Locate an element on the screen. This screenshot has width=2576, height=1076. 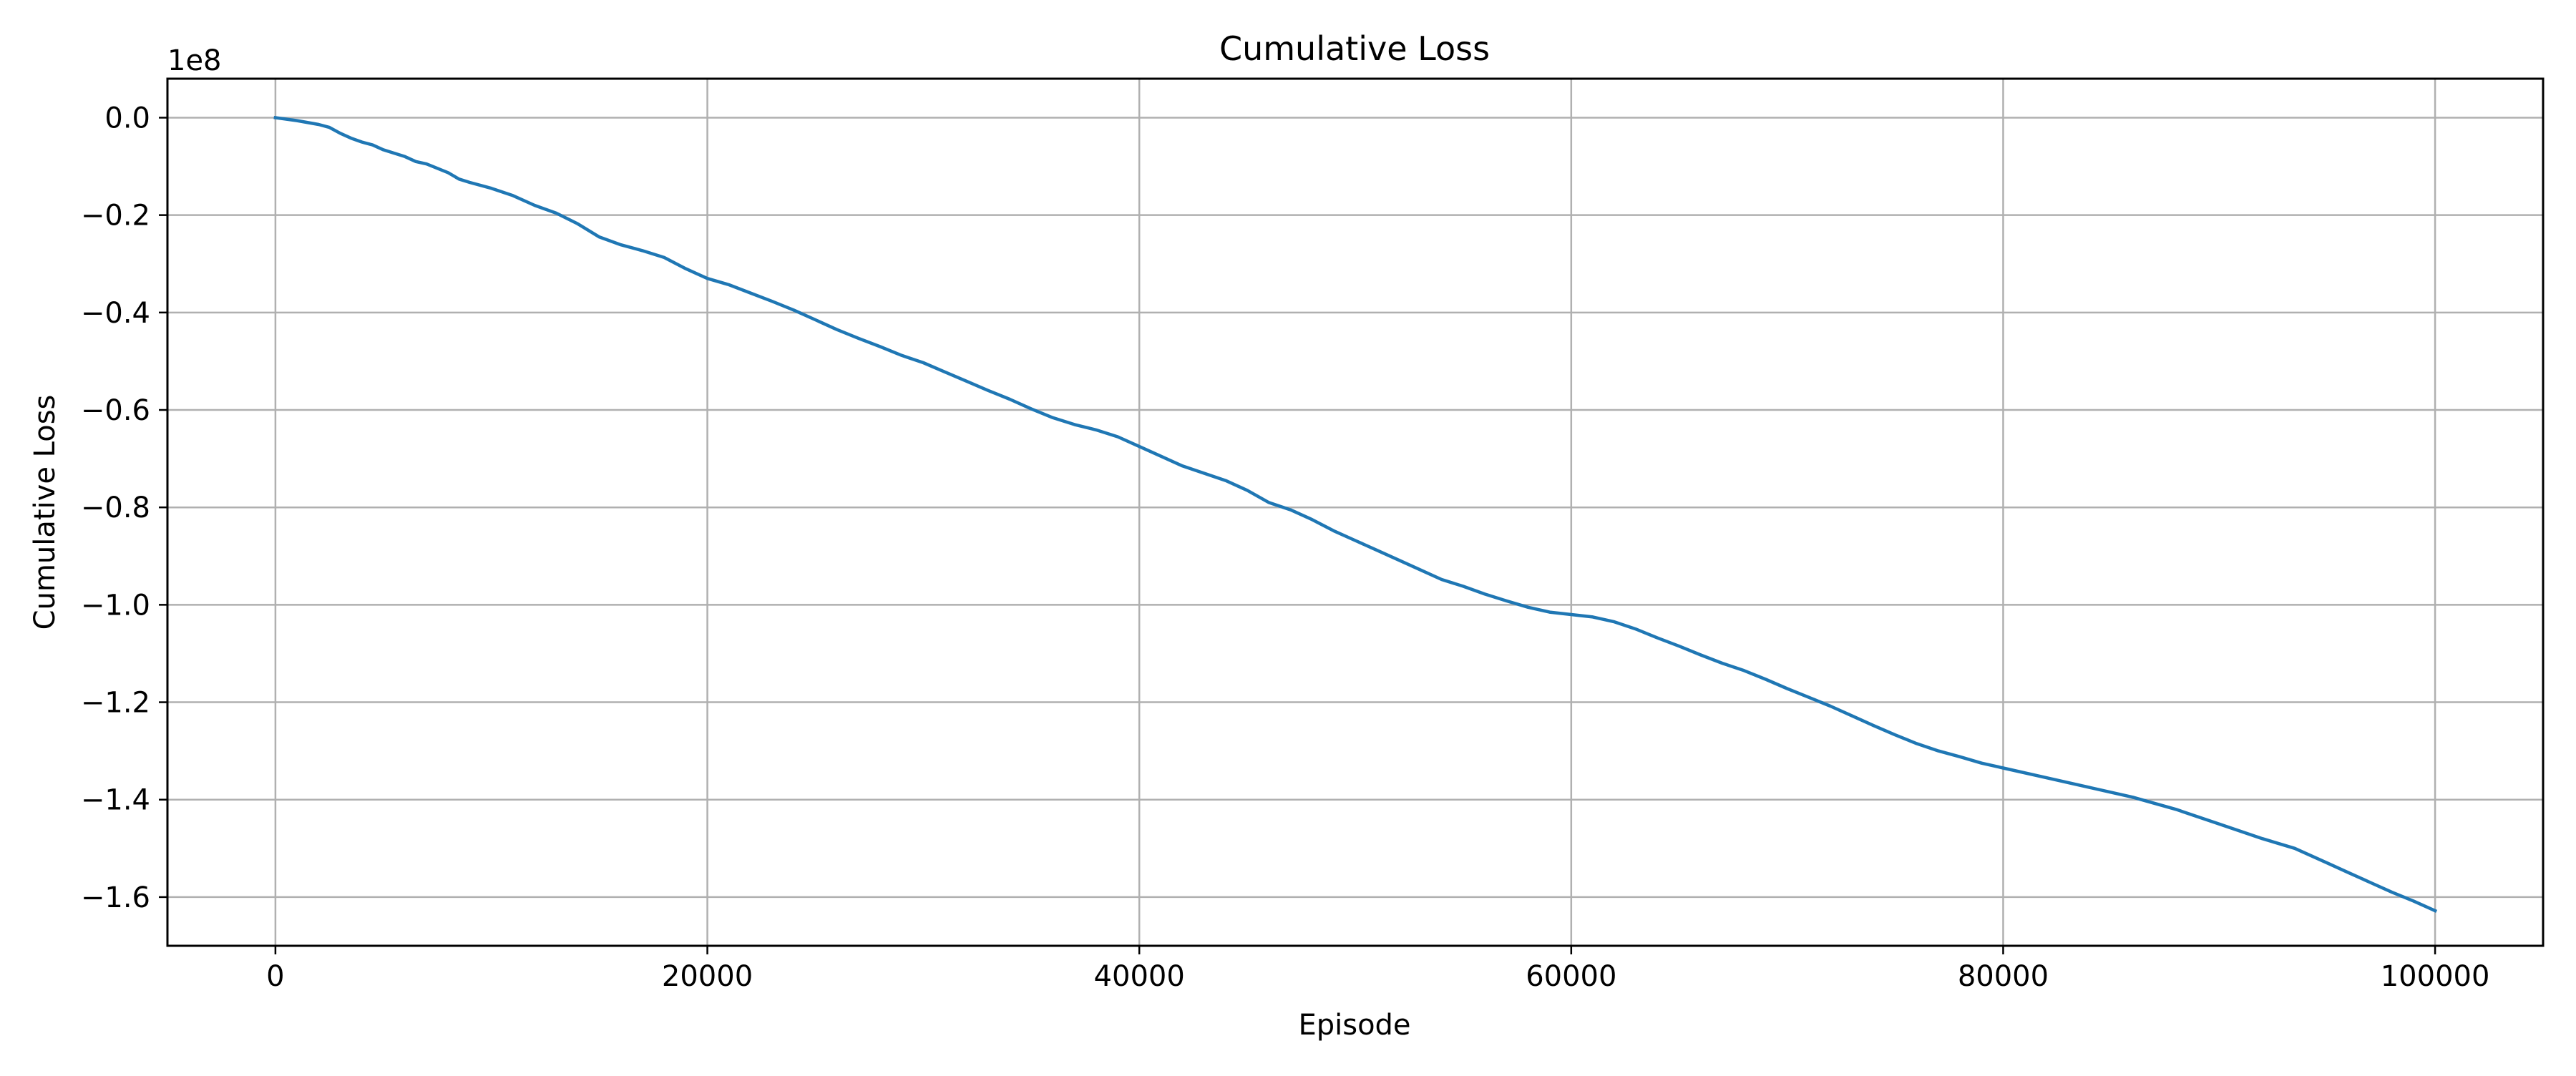
x-tick-label: 20000 is located at coordinates (707, 977).